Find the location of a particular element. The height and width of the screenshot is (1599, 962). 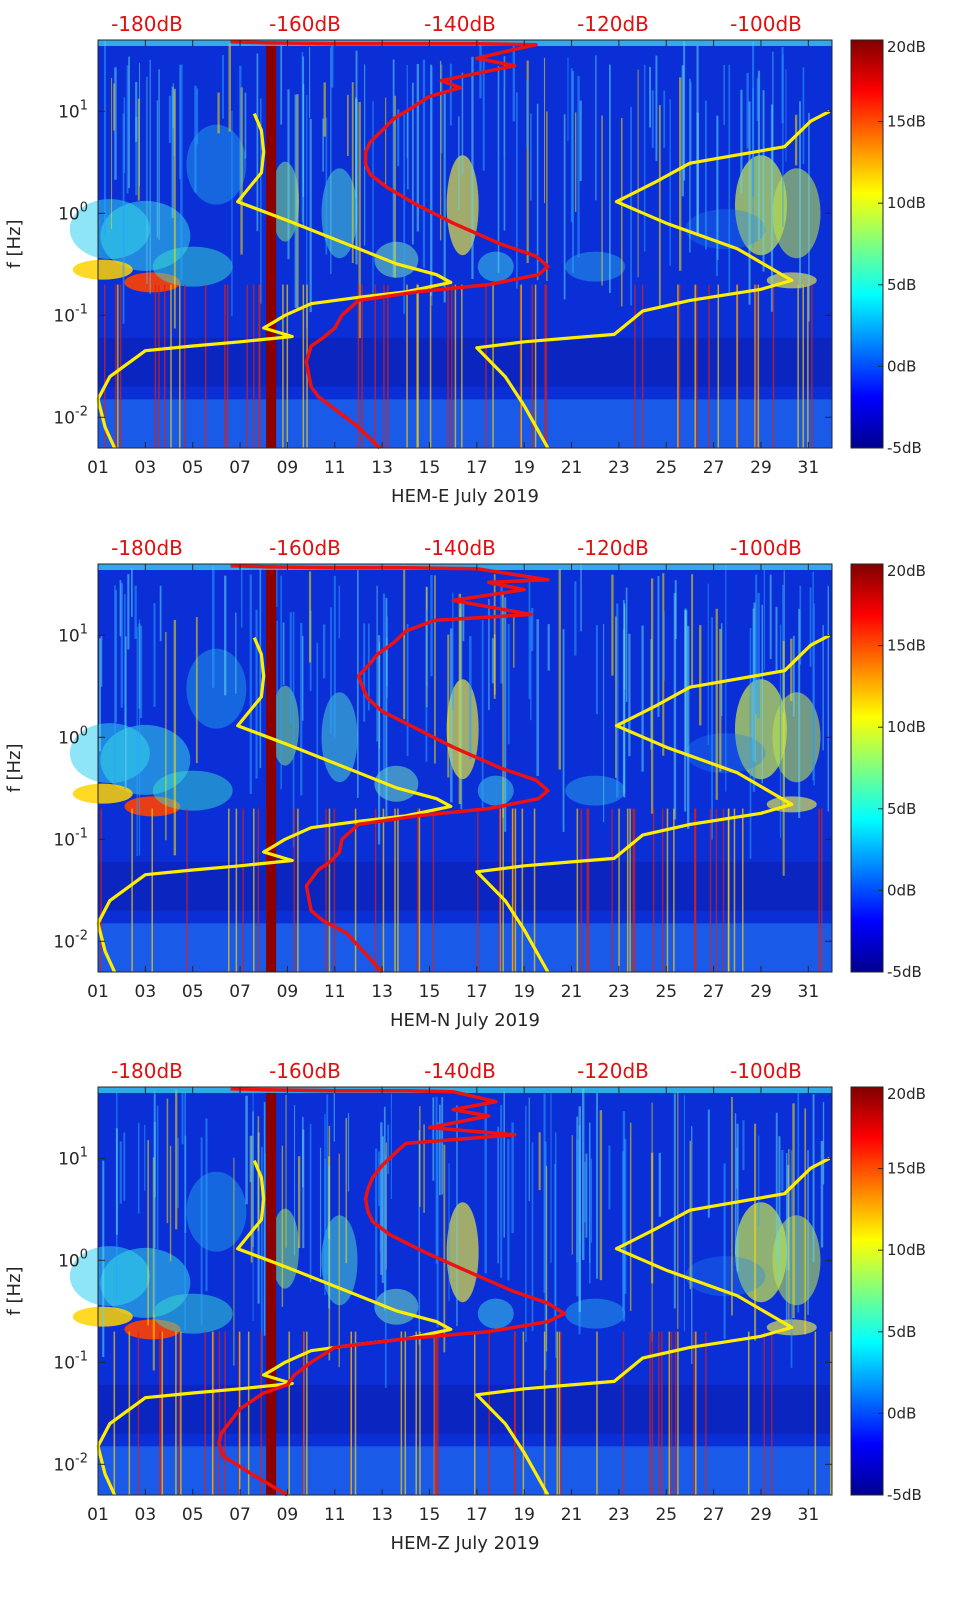

x-tick-label: 11 is located at coordinates (335, 468).